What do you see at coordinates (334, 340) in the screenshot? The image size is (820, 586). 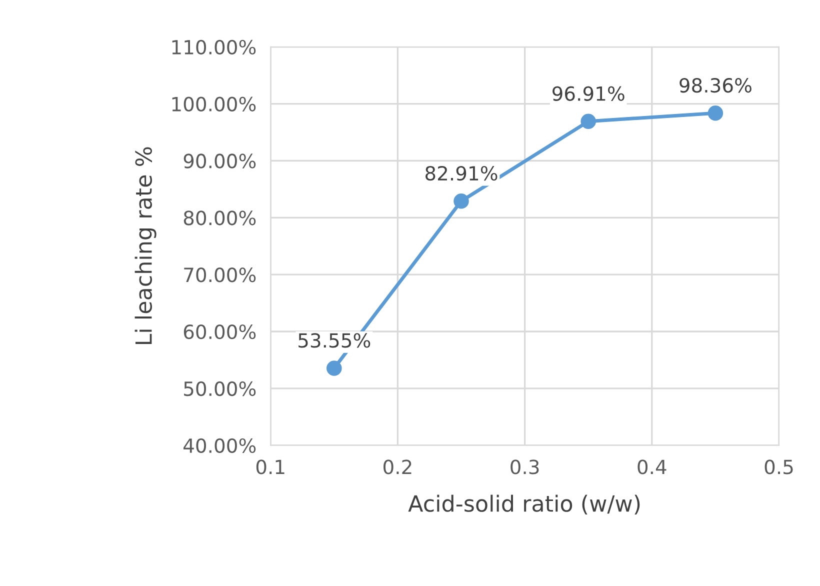 I see `data-label: 53.55%` at bounding box center [334, 340].